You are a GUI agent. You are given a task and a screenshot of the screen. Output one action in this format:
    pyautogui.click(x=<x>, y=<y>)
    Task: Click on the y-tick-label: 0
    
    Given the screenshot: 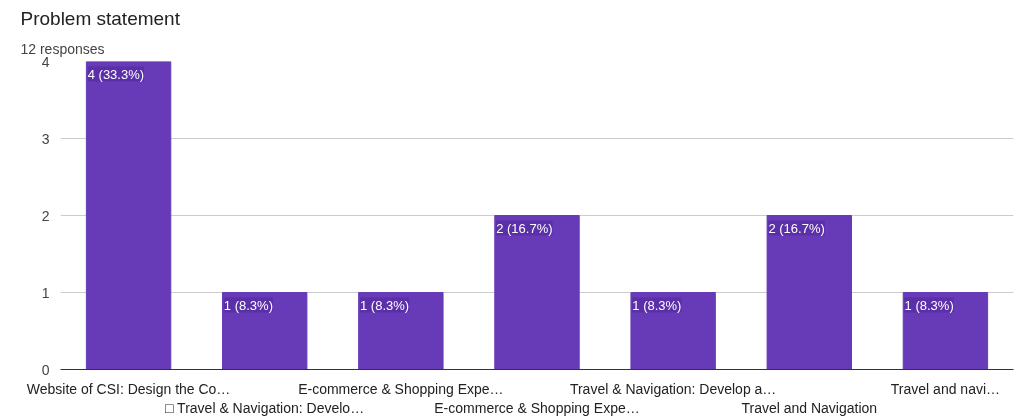 What is the action you would take?
    pyautogui.click(x=45, y=369)
    